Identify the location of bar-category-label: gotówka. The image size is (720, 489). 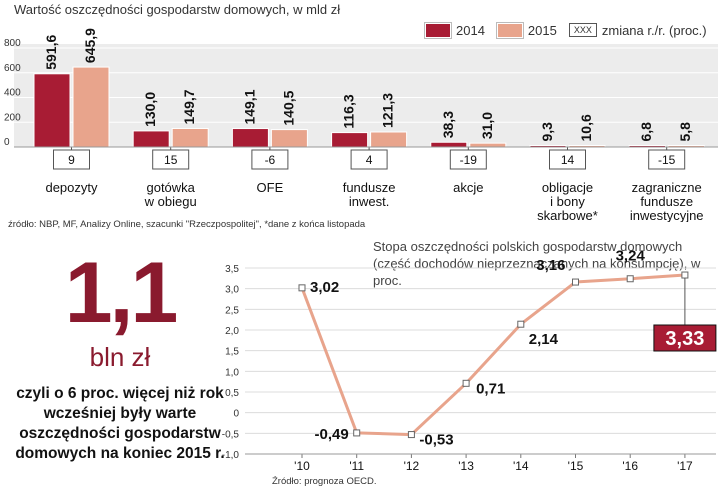
(170, 187).